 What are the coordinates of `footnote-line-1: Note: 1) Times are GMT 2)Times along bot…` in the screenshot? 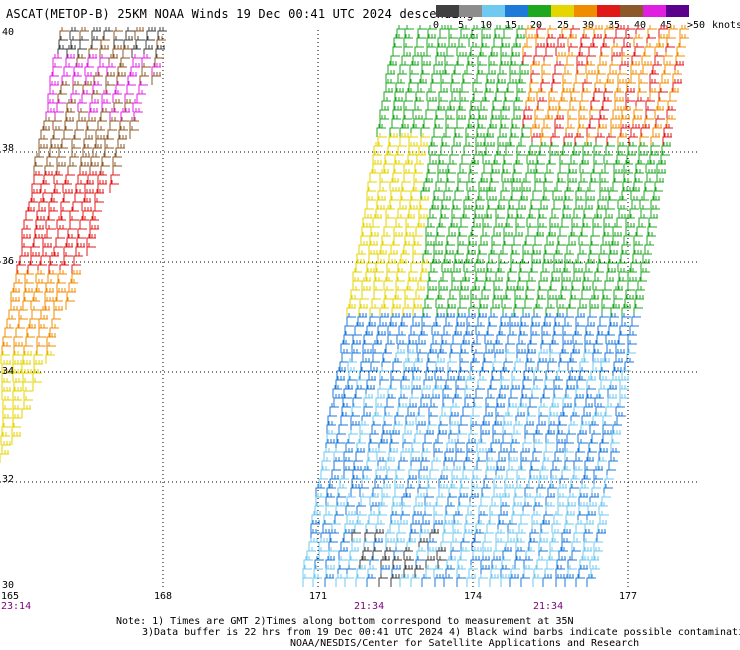 It's located at (345, 621).